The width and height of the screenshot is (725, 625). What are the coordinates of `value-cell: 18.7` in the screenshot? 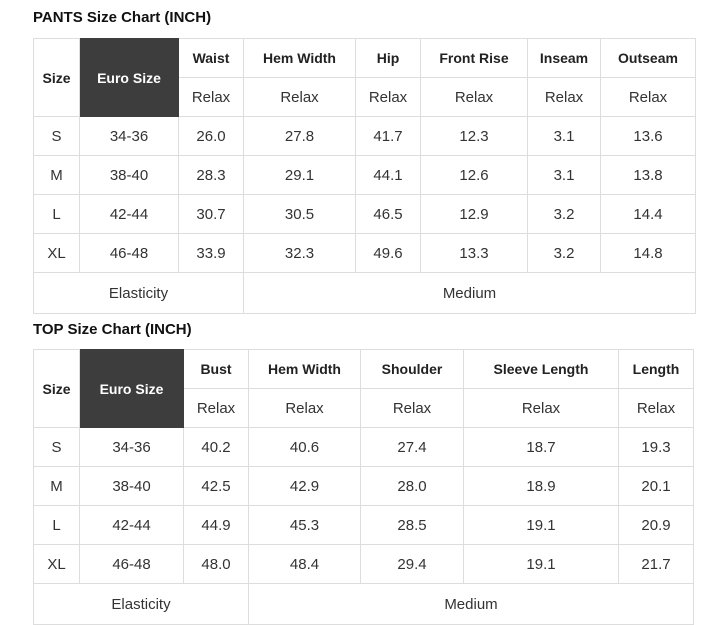 It's located at (541, 447).